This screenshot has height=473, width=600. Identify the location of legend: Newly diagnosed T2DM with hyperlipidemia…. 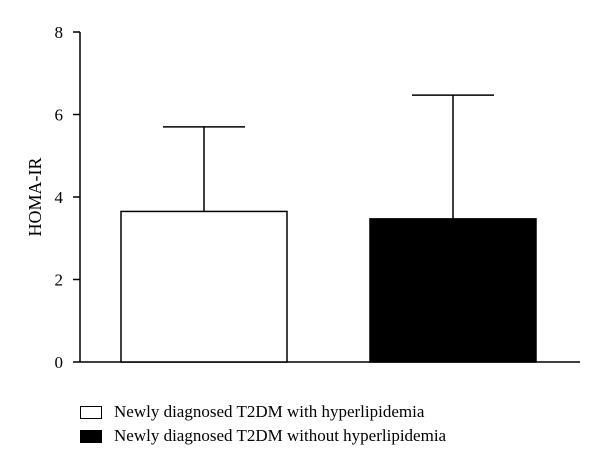
(263, 424).